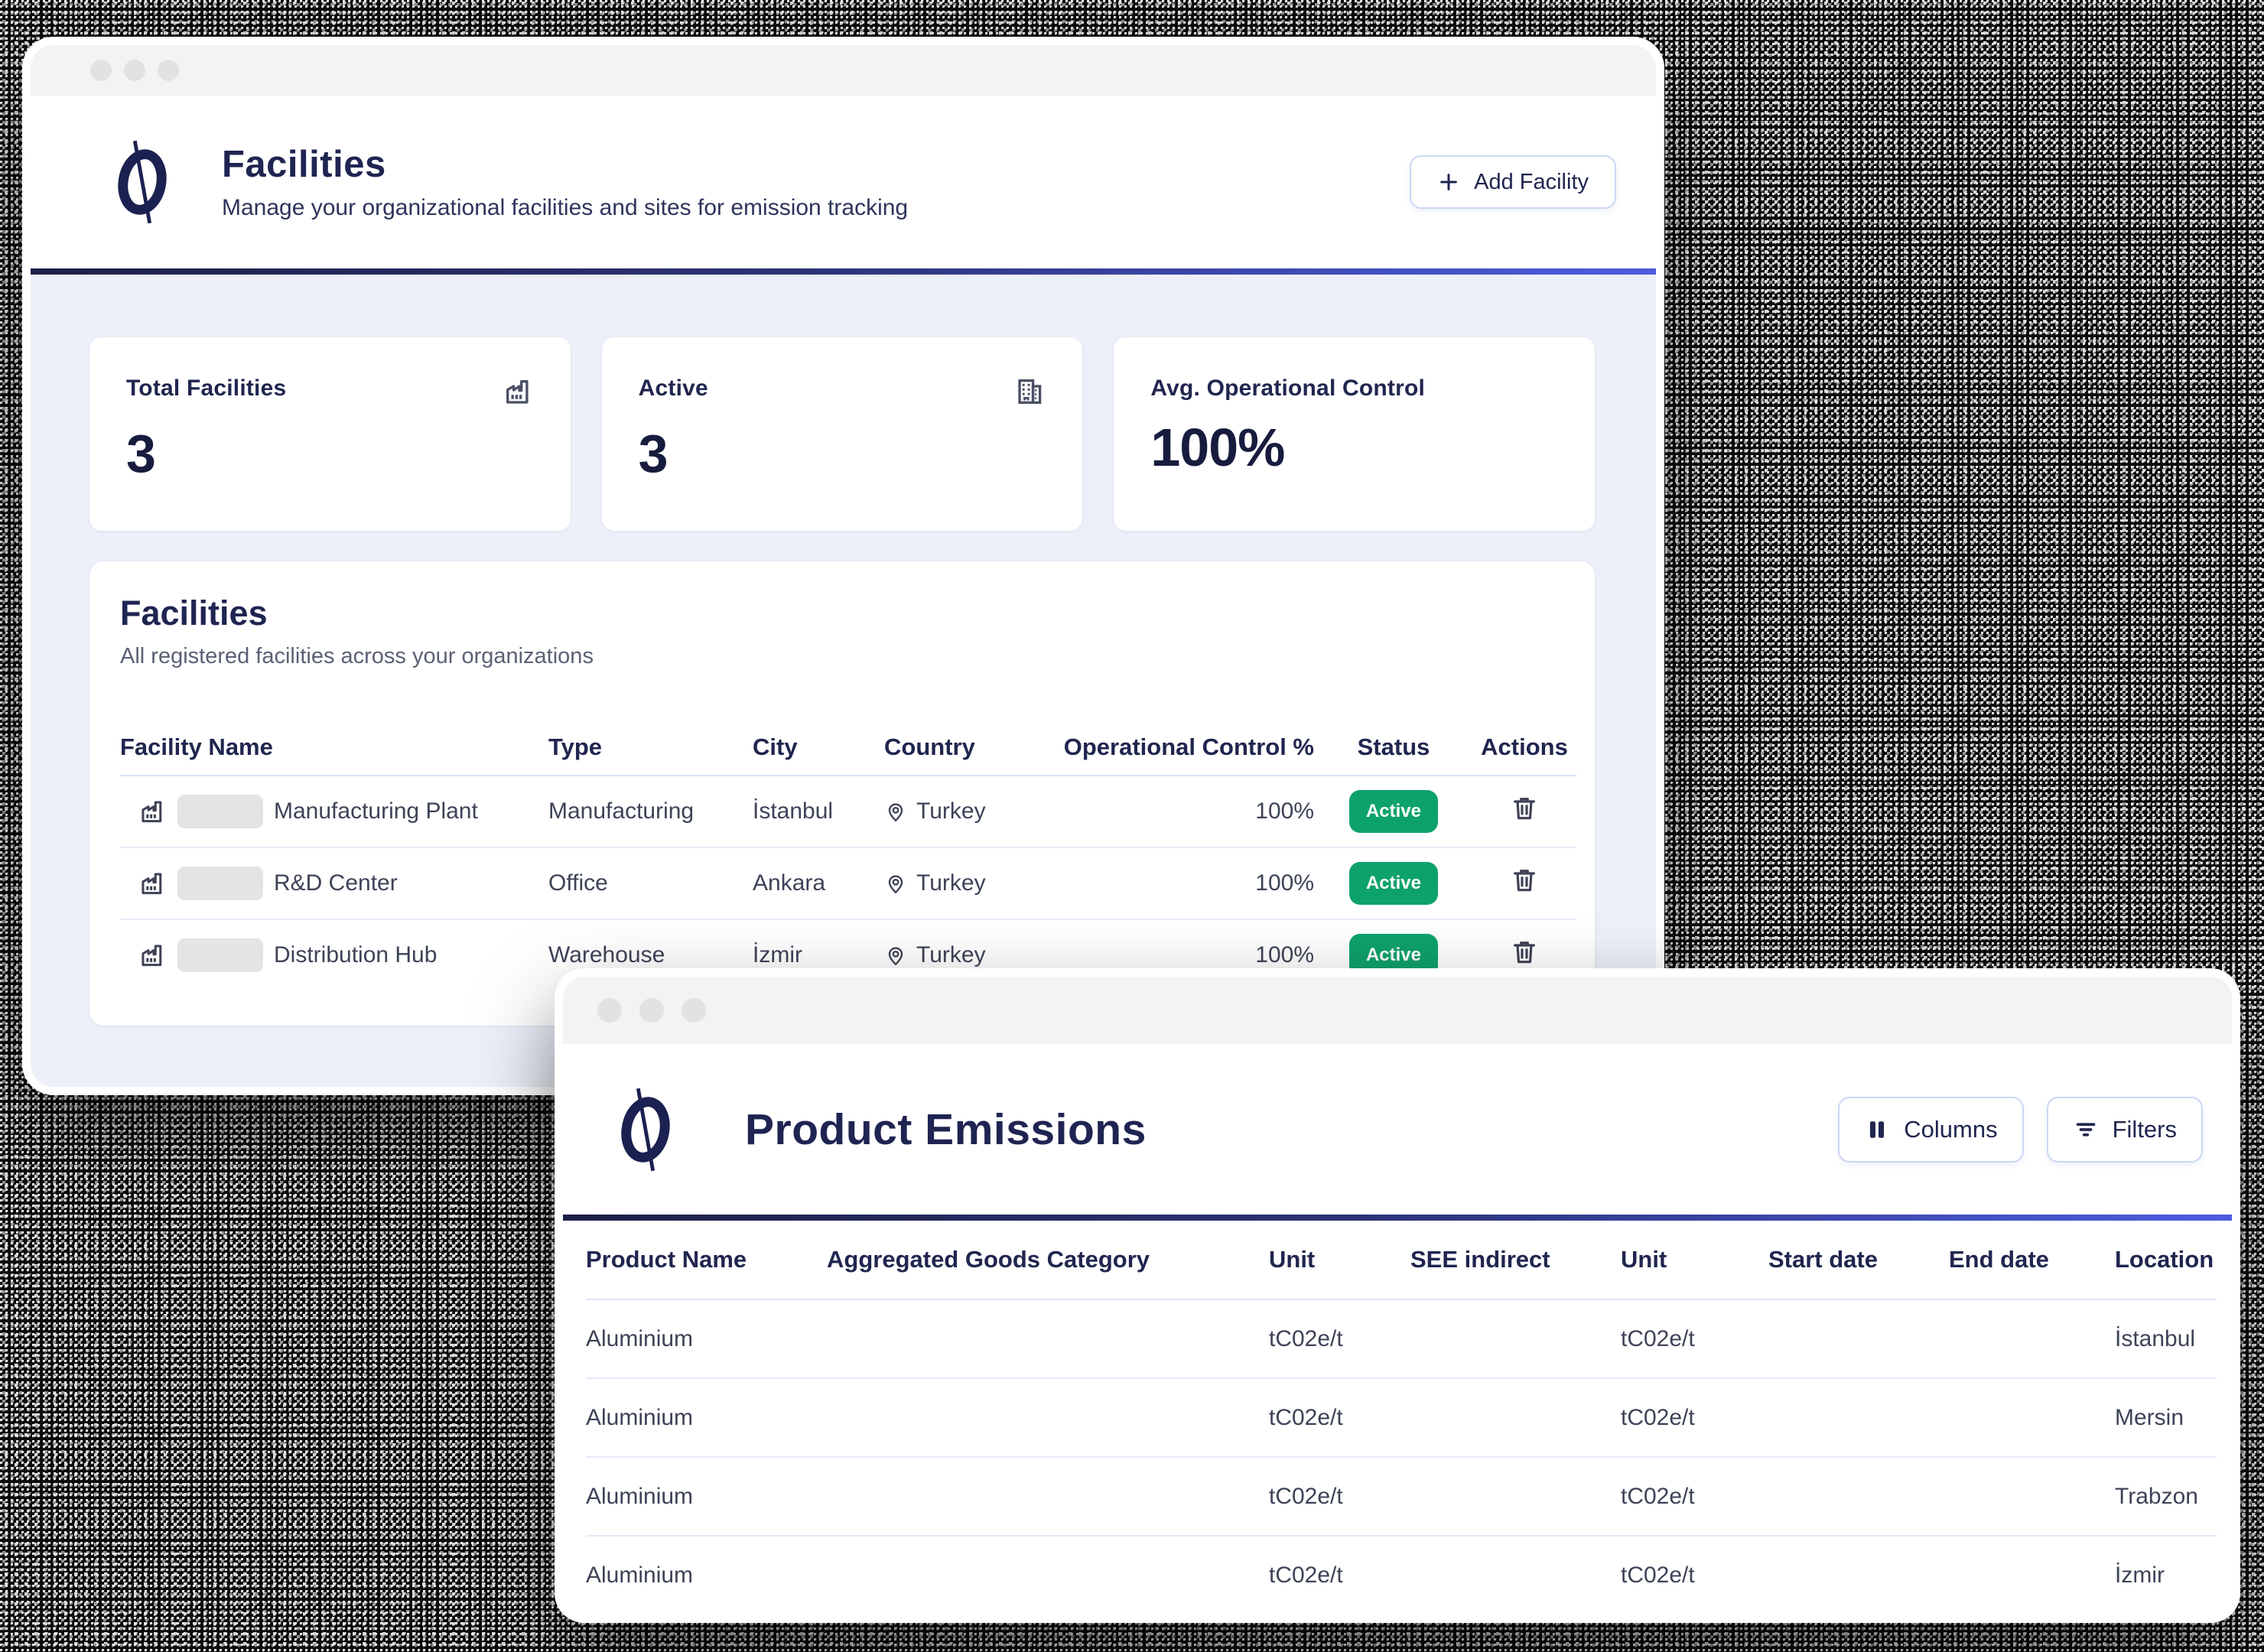 The image size is (2264, 1652). I want to click on column-header-actions: Actions, so click(1524, 747).